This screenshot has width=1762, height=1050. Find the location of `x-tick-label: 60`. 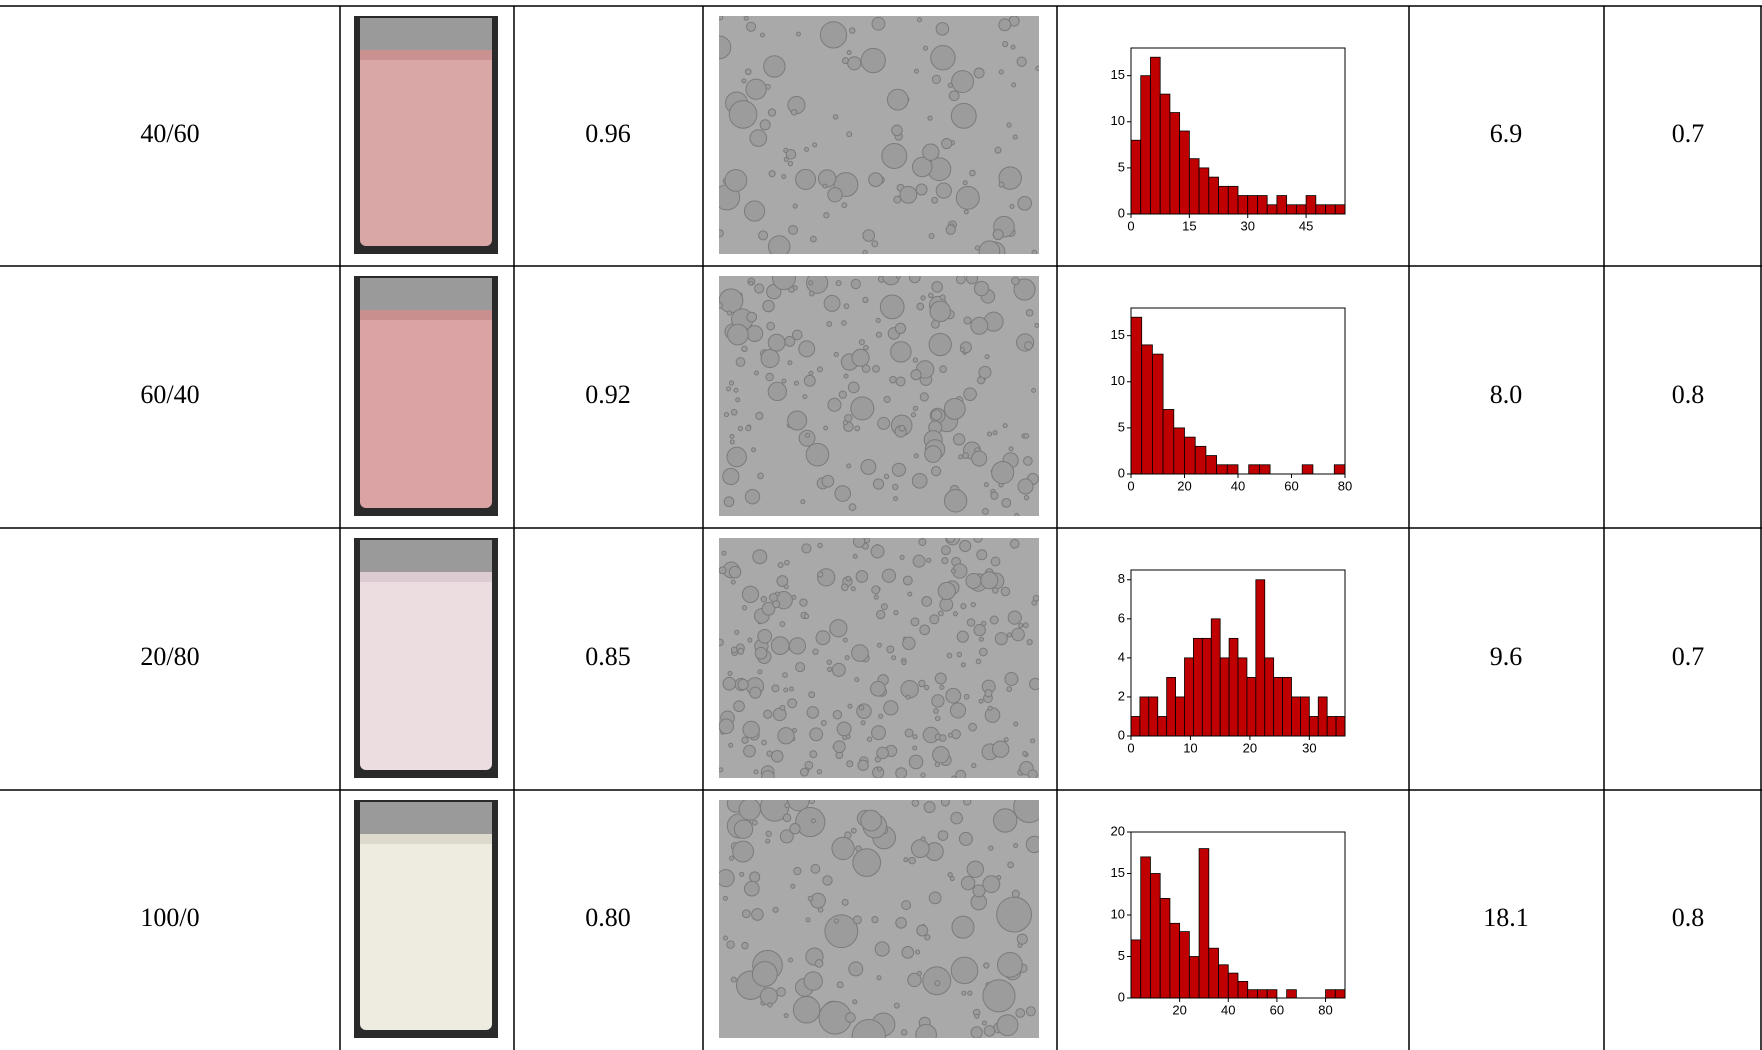

x-tick-label: 60 is located at coordinates (1291, 485).